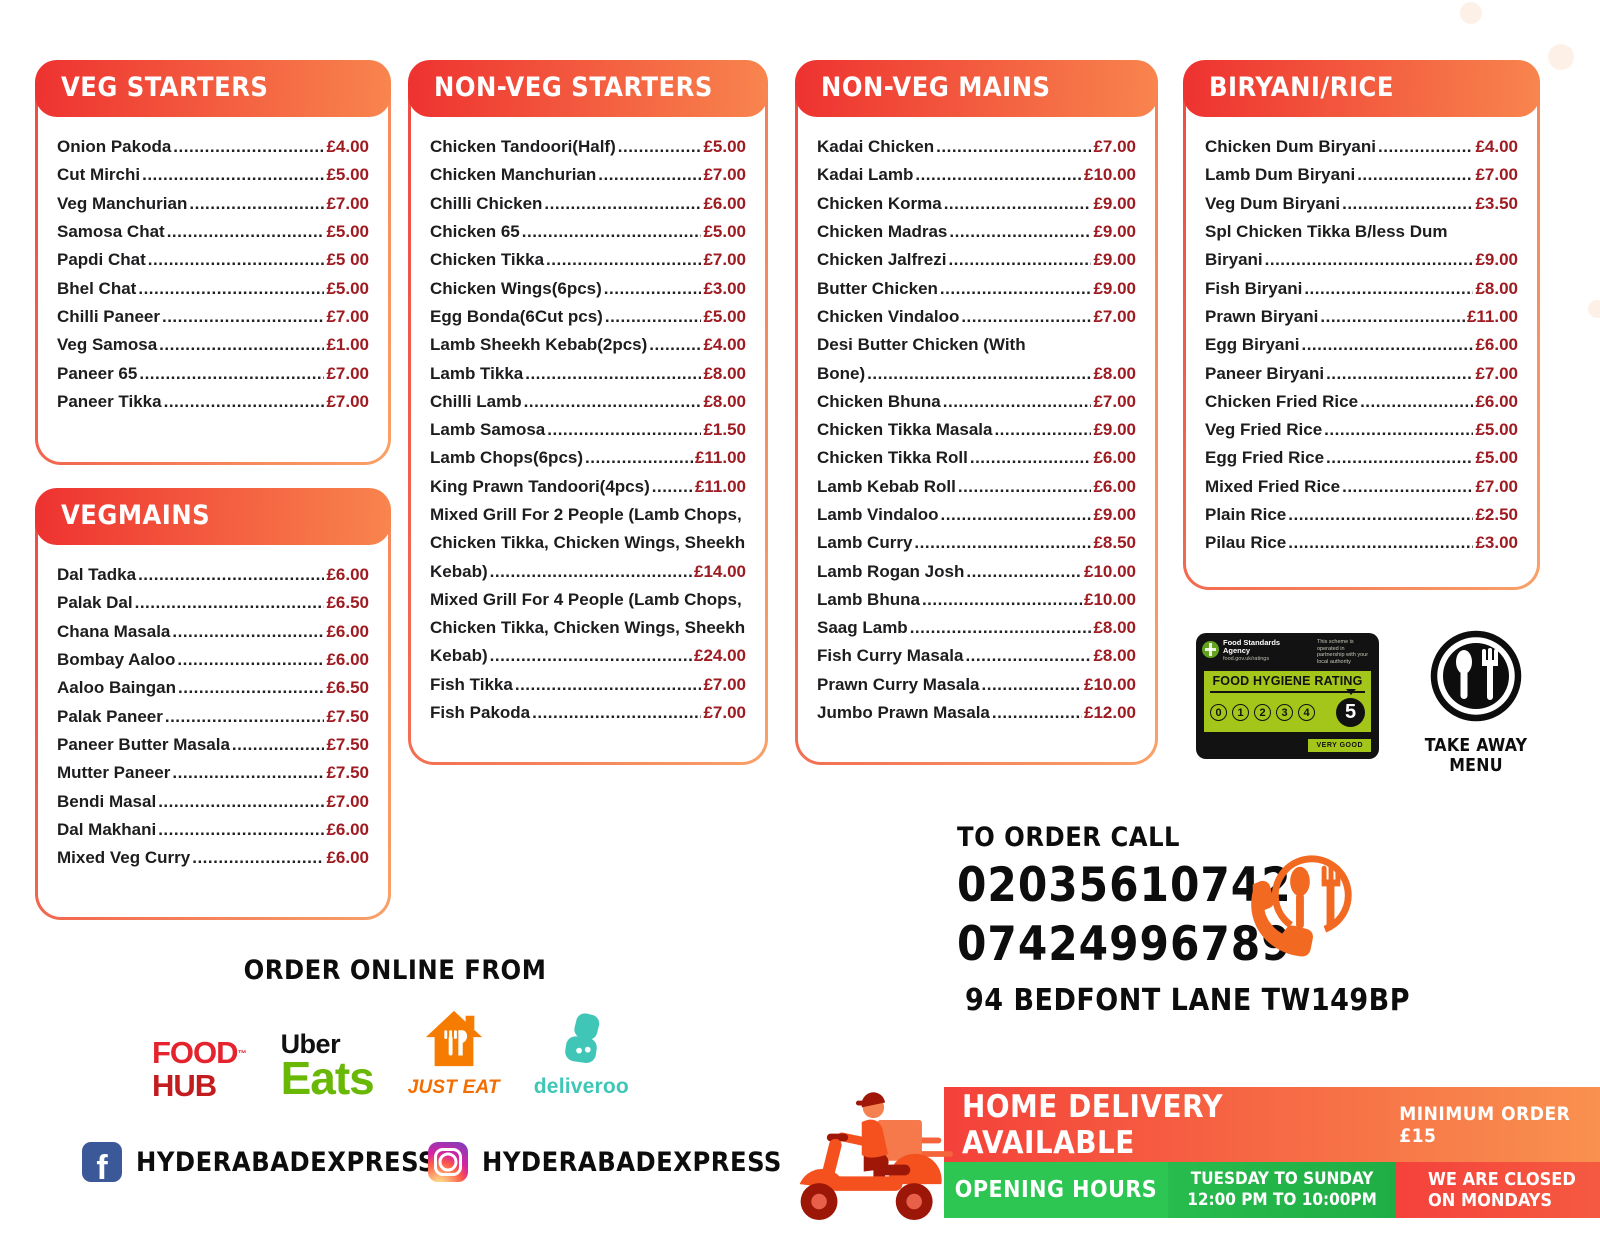 The width and height of the screenshot is (1600, 1236). Describe the element at coordinates (97, 373) in the screenshot. I see `menu-item-name: Paneer 65` at that location.